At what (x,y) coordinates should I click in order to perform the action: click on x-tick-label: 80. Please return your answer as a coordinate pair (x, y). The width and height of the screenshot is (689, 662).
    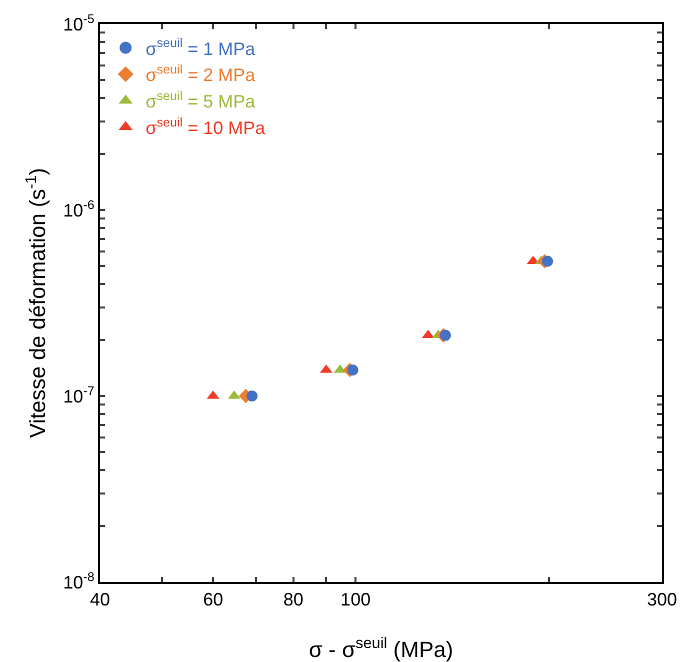
    Looking at the image, I should click on (293, 600).